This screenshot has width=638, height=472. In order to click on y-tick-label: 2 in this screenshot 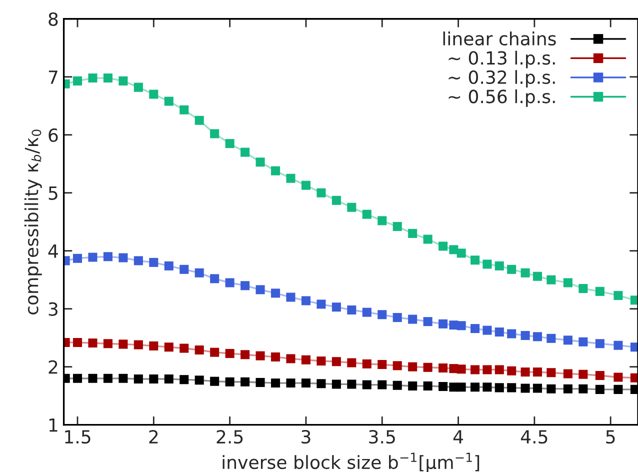, I will do `click(53, 367)`.